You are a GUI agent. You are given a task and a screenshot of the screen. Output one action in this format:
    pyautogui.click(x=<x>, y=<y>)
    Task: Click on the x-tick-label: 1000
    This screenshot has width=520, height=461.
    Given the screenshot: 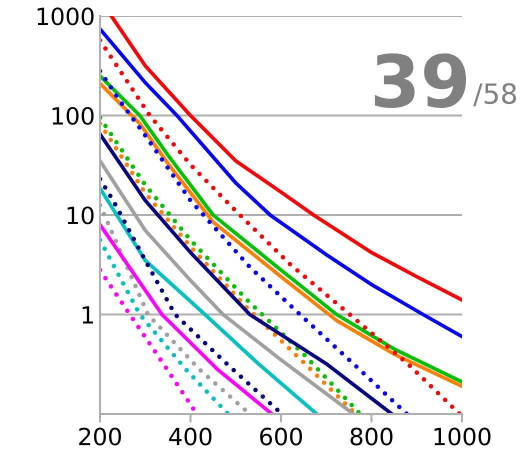 What is the action you would take?
    pyautogui.click(x=462, y=437)
    